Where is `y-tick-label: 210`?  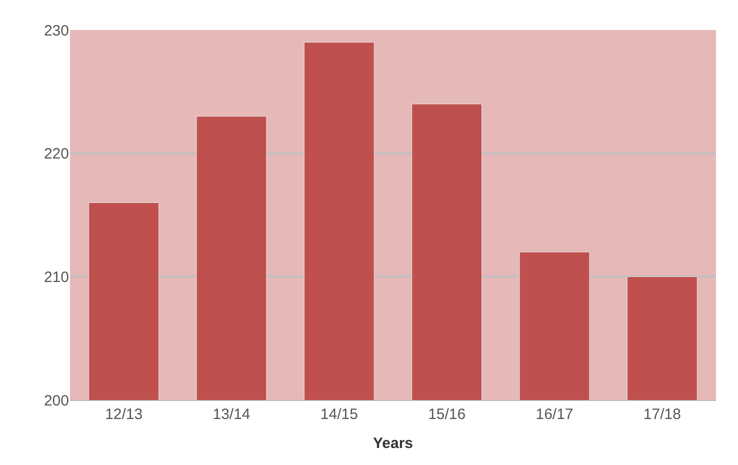 y-tick-label: 210 is located at coordinates (56, 277).